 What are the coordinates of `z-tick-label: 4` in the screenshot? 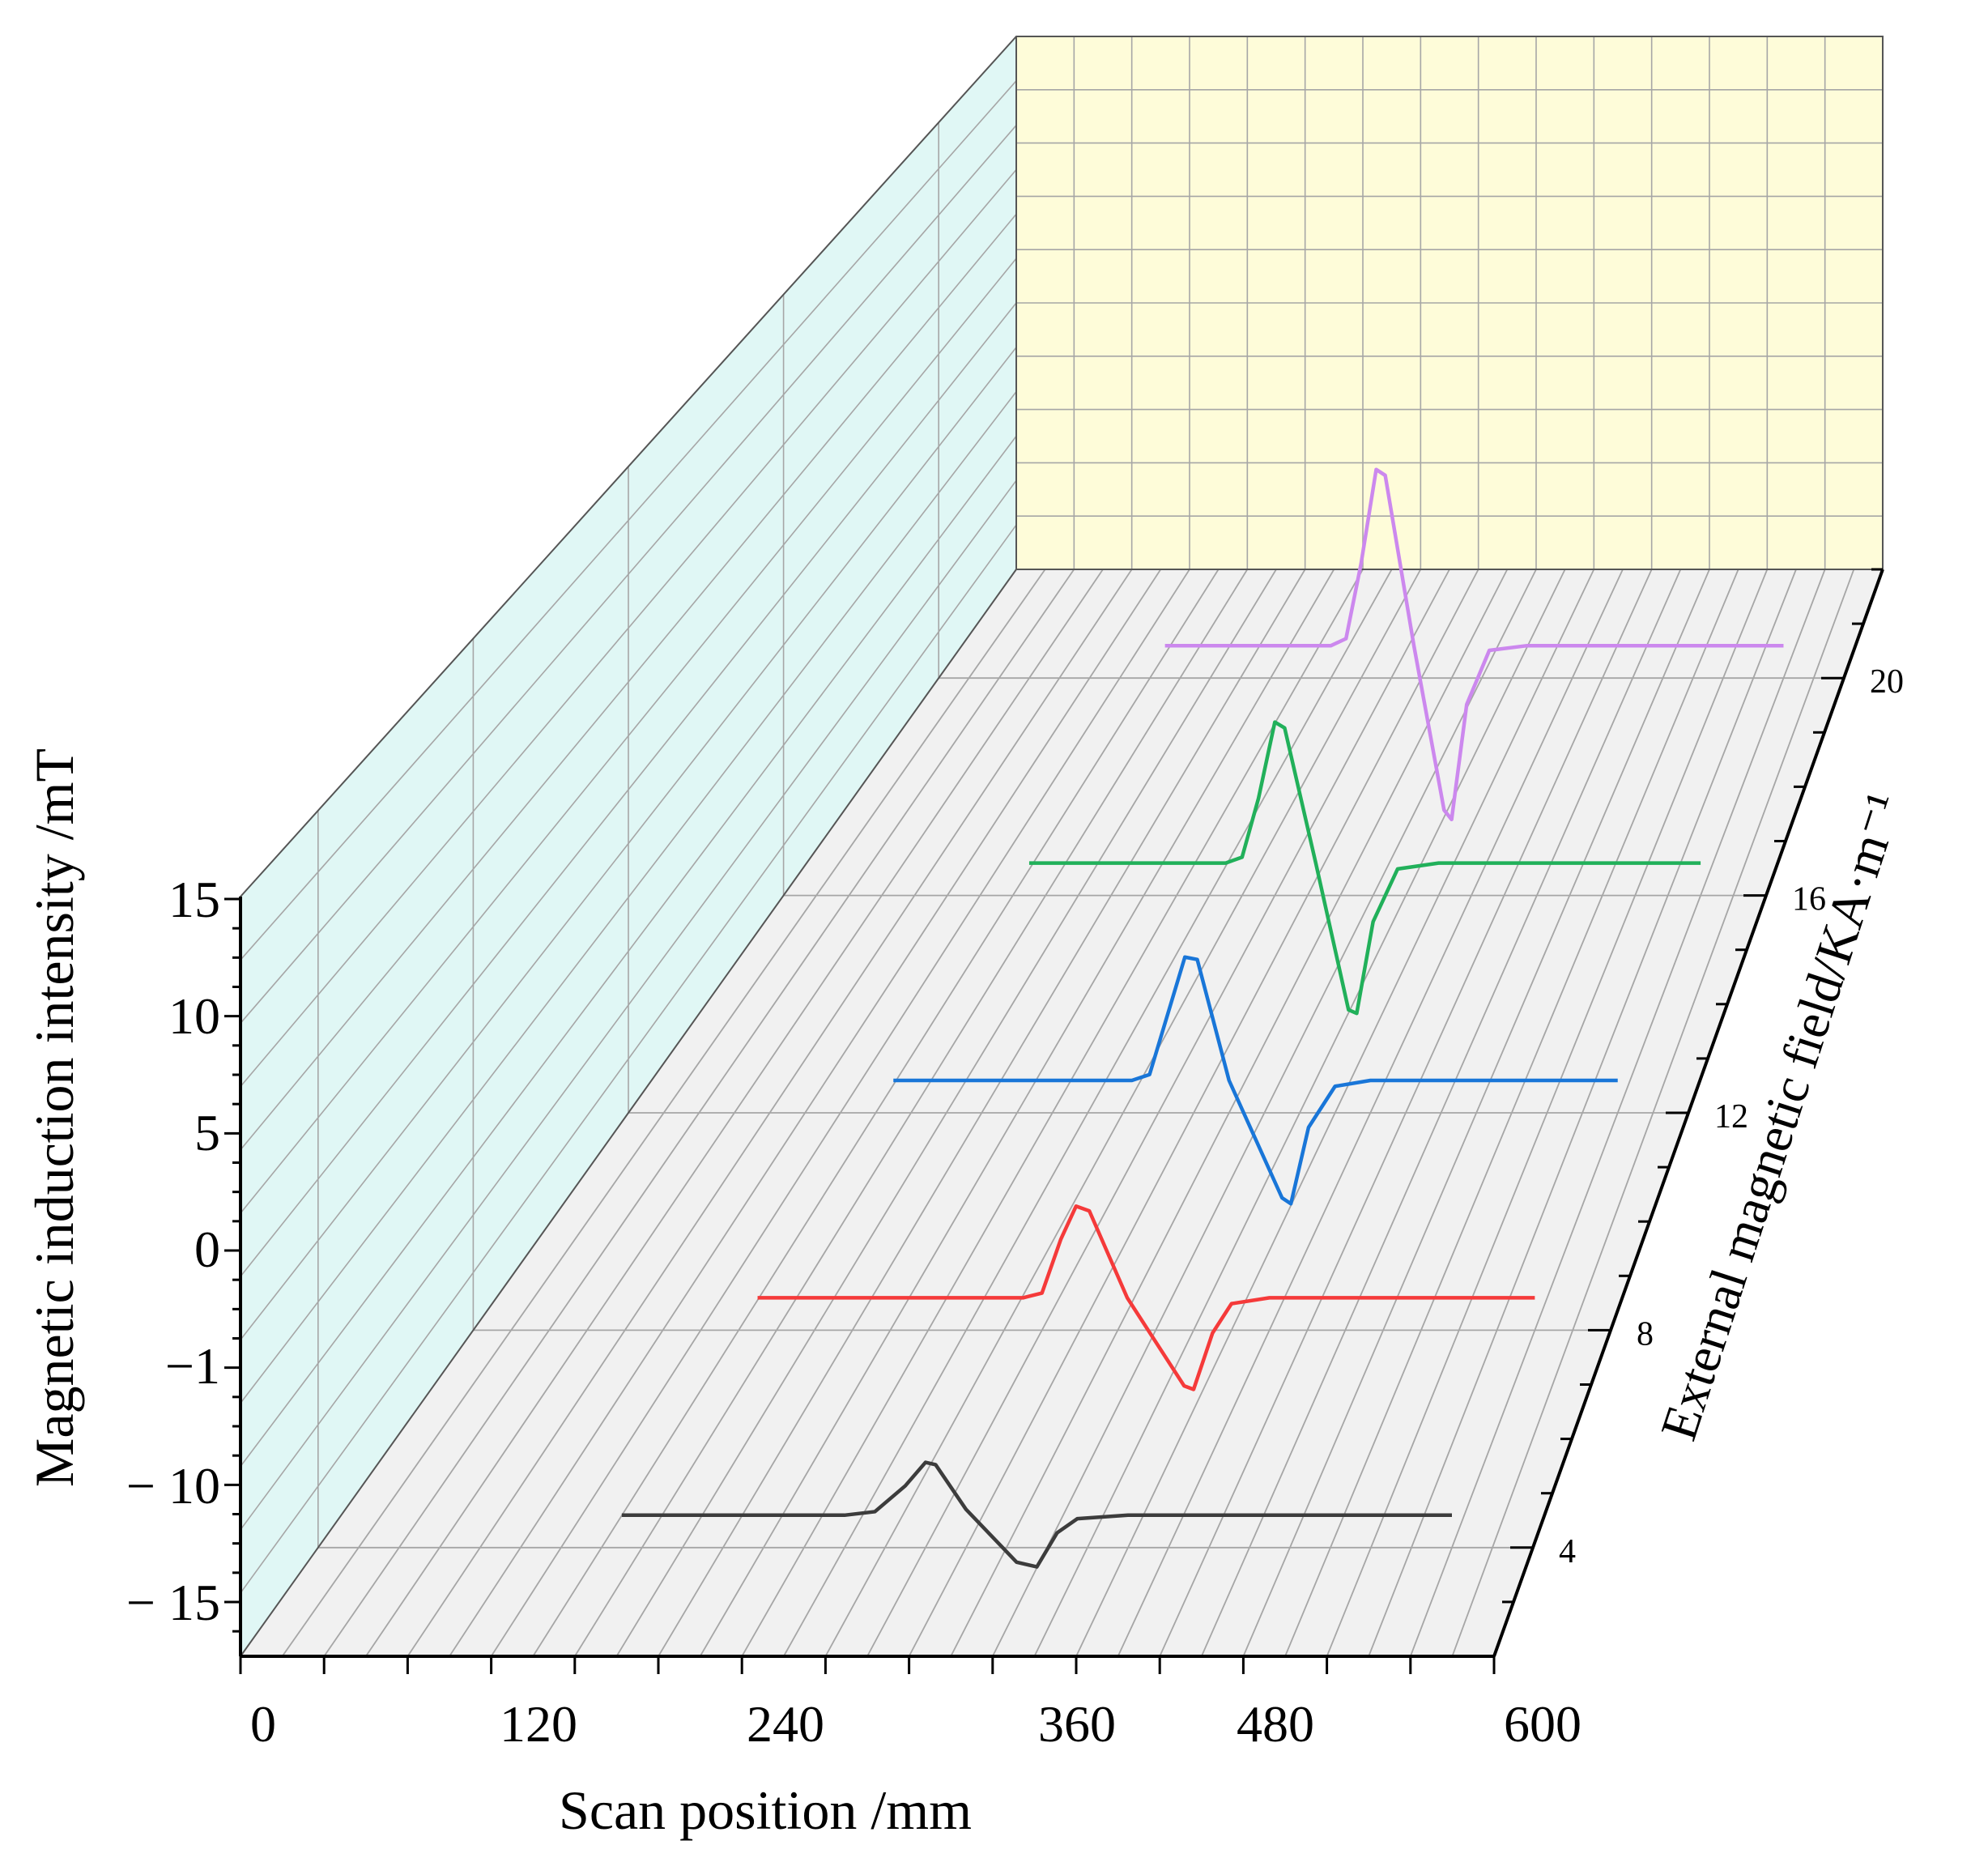 It's located at (1567, 1551).